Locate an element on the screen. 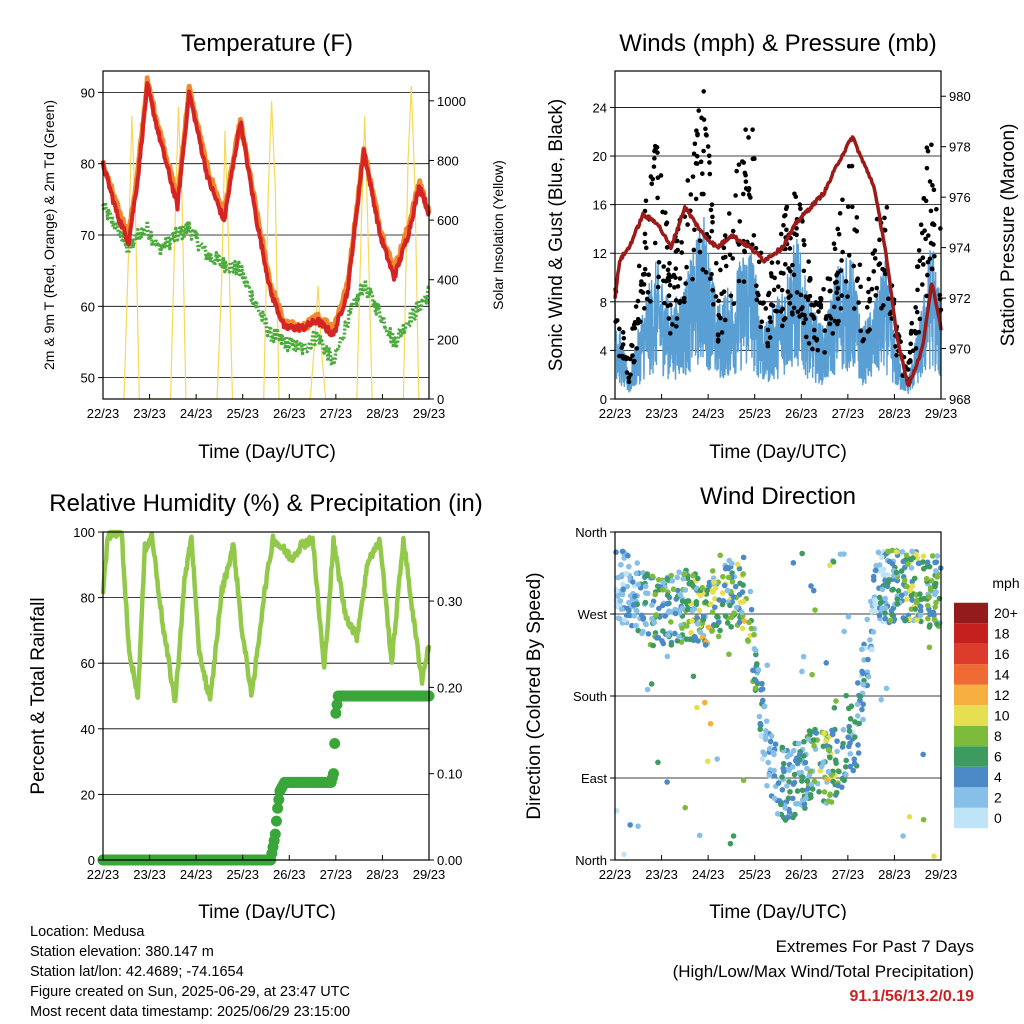 The image size is (1024, 1024). precip-point is located at coordinates (337, 705).